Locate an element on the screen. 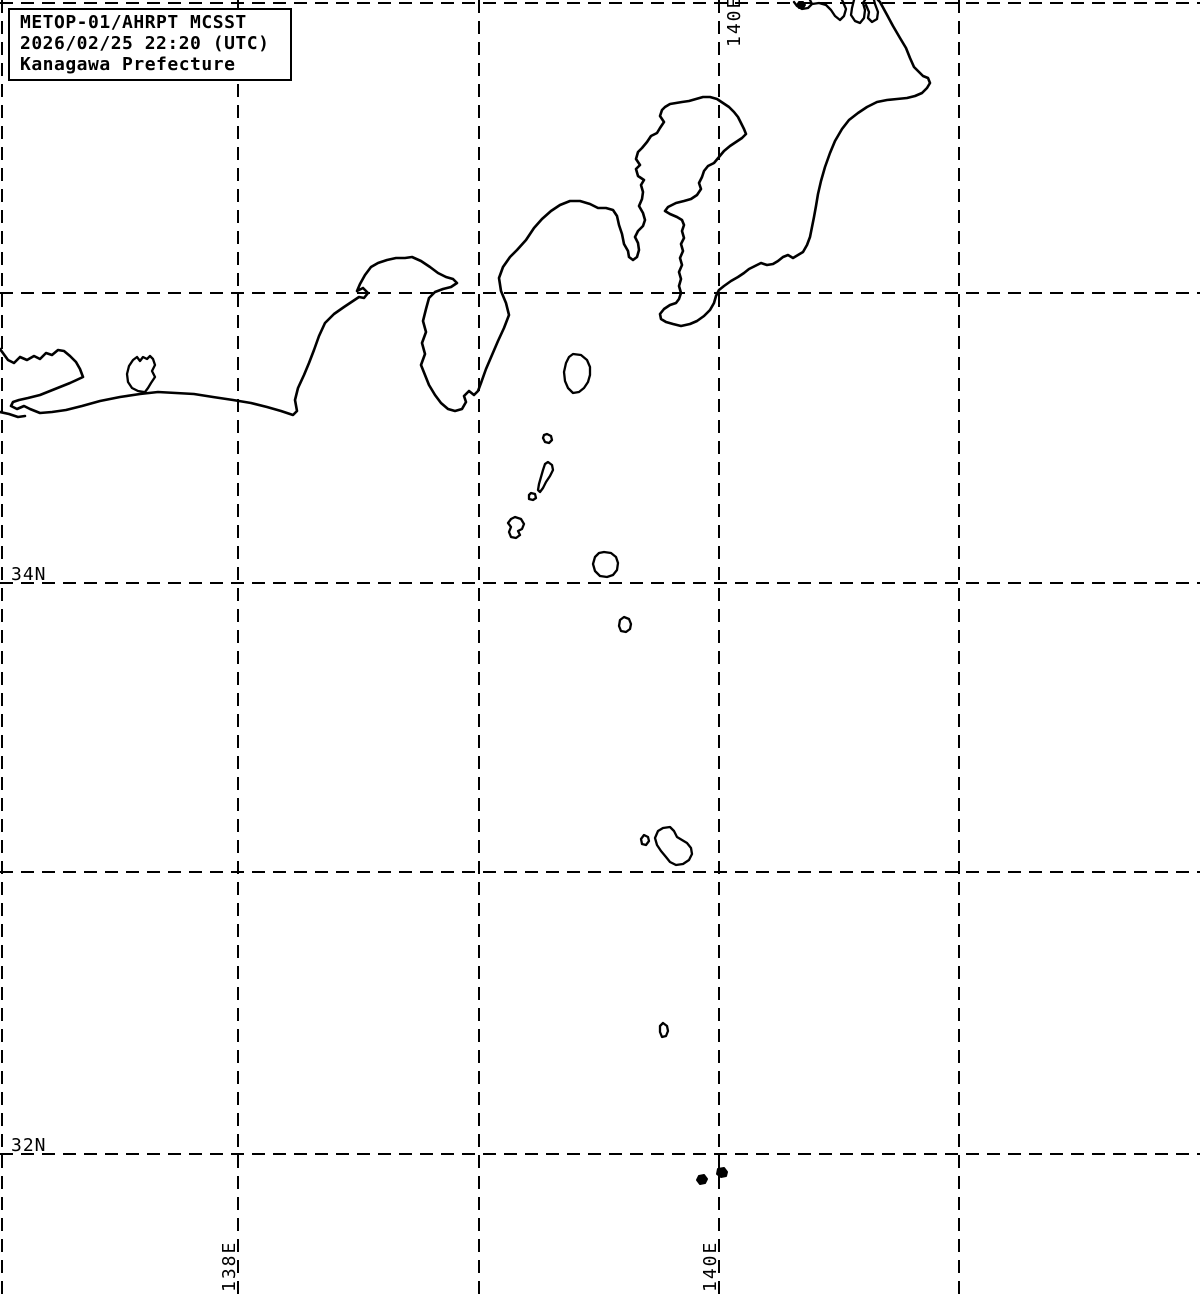 The image size is (1200, 1300). ise-coast-stub is located at coordinates (13, 414).